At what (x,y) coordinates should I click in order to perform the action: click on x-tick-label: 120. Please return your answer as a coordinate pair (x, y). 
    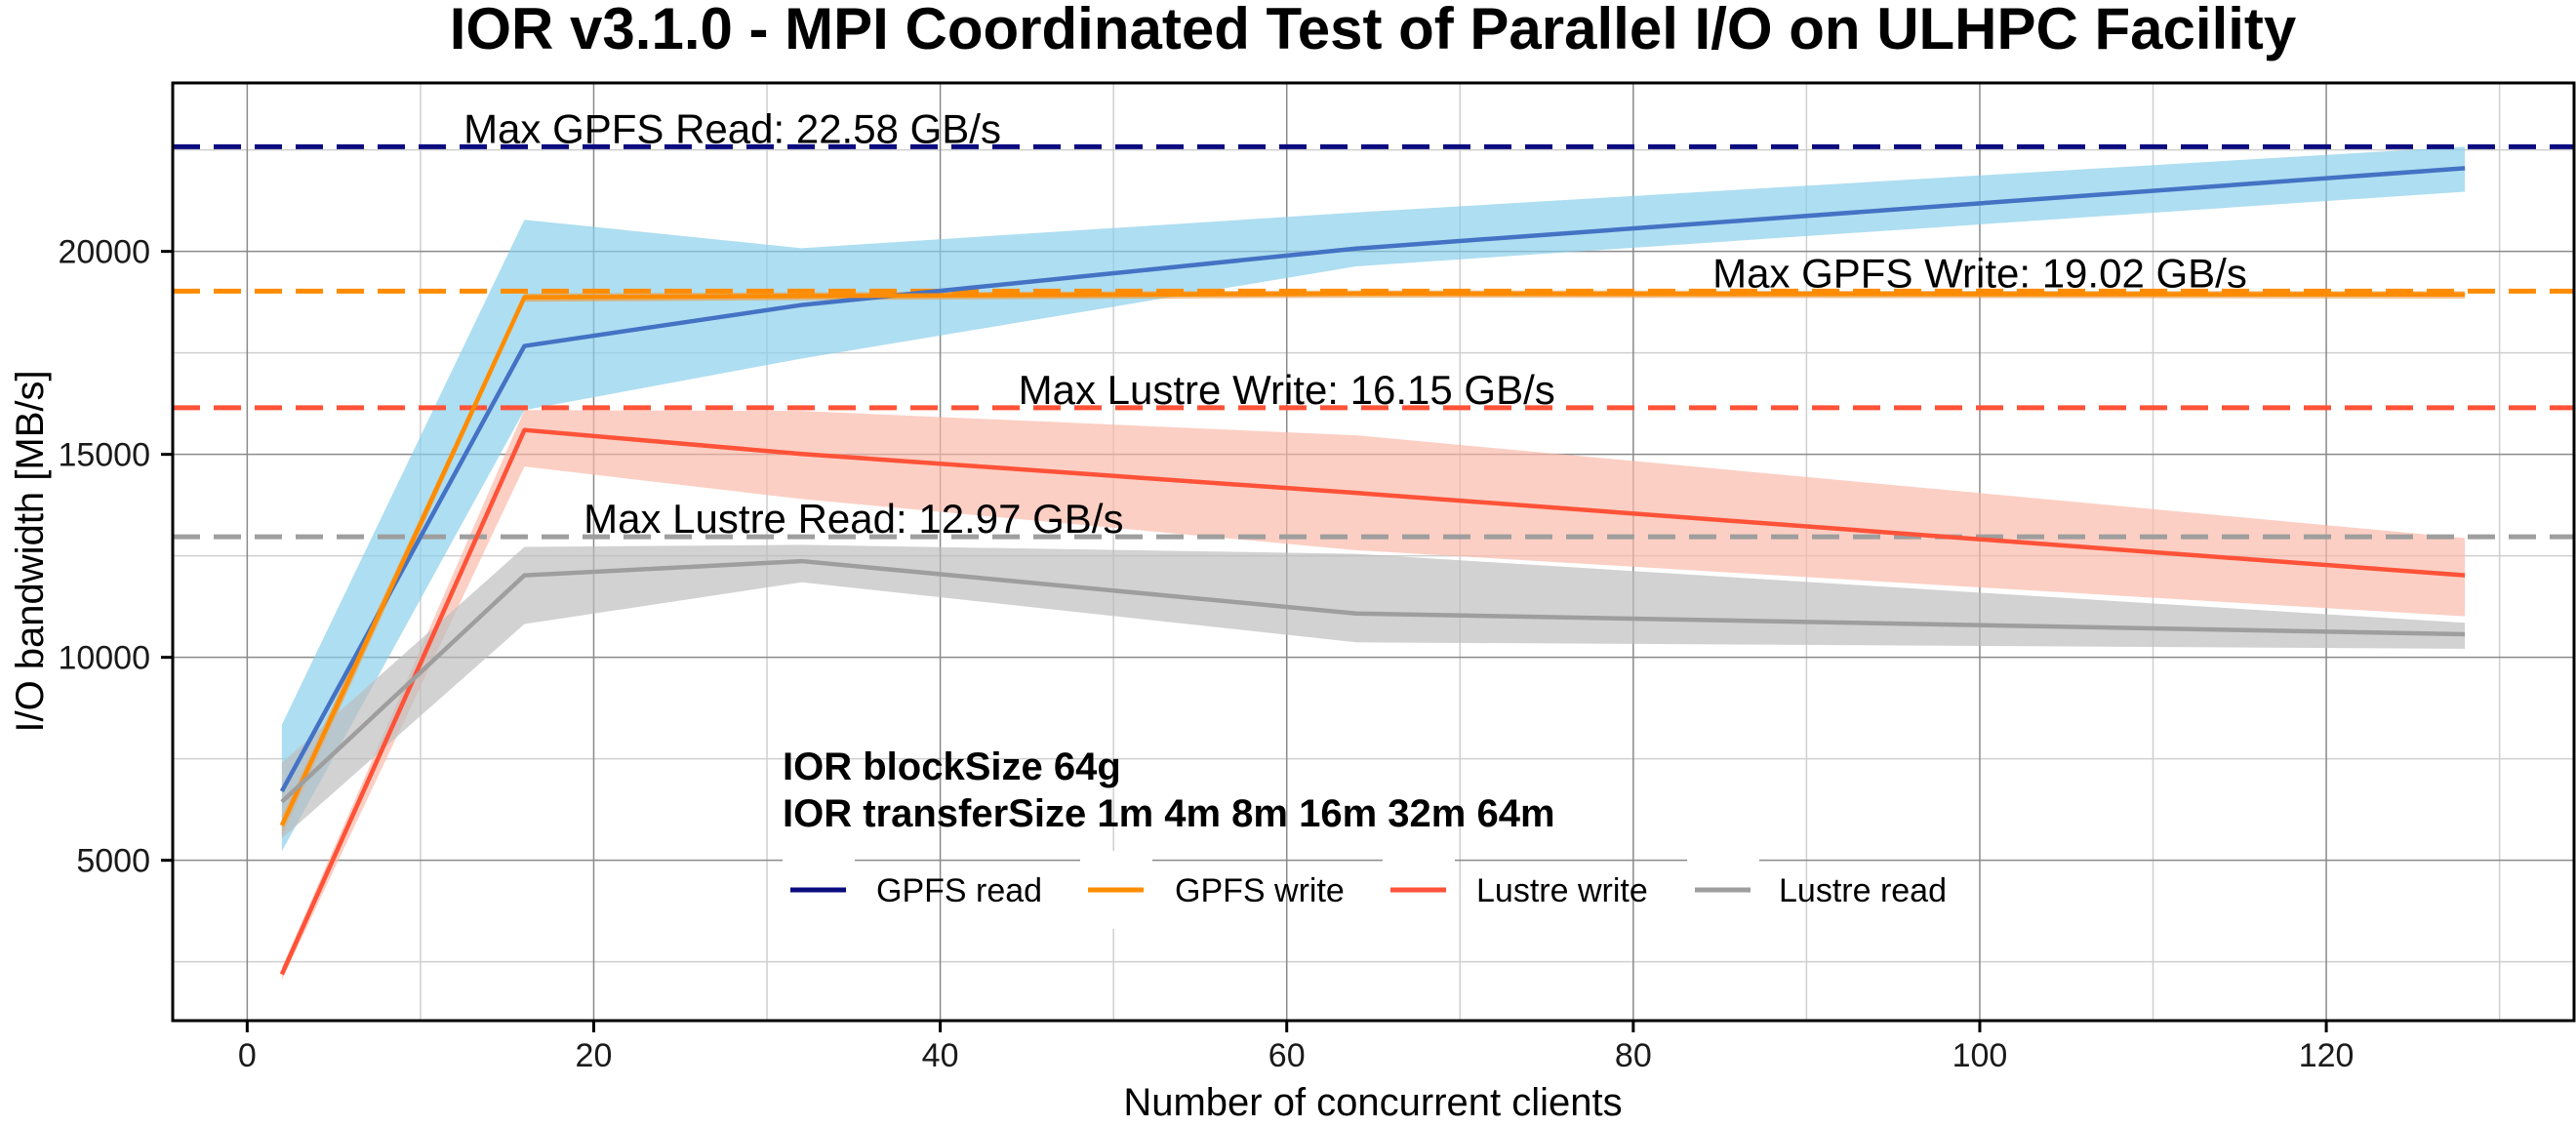
    Looking at the image, I should click on (2327, 1055).